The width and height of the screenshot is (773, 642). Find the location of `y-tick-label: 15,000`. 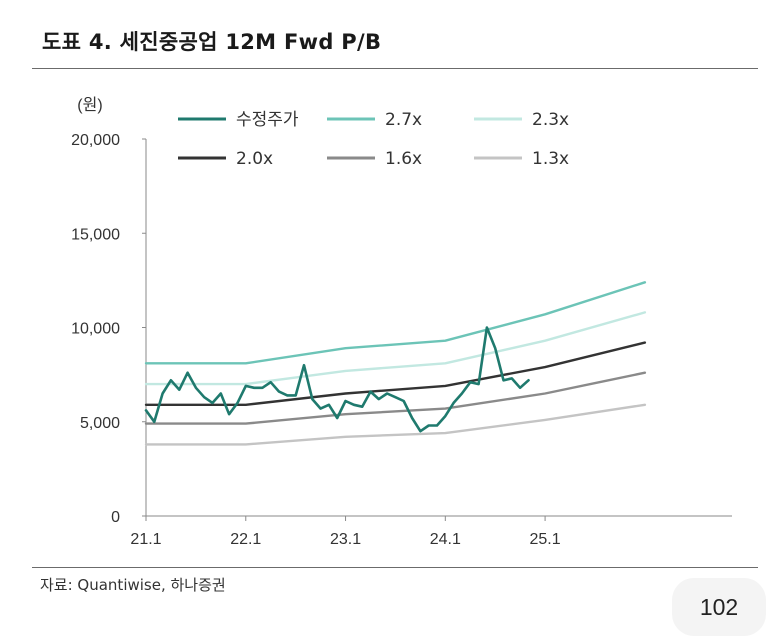

y-tick-label: 15,000 is located at coordinates (95, 234).